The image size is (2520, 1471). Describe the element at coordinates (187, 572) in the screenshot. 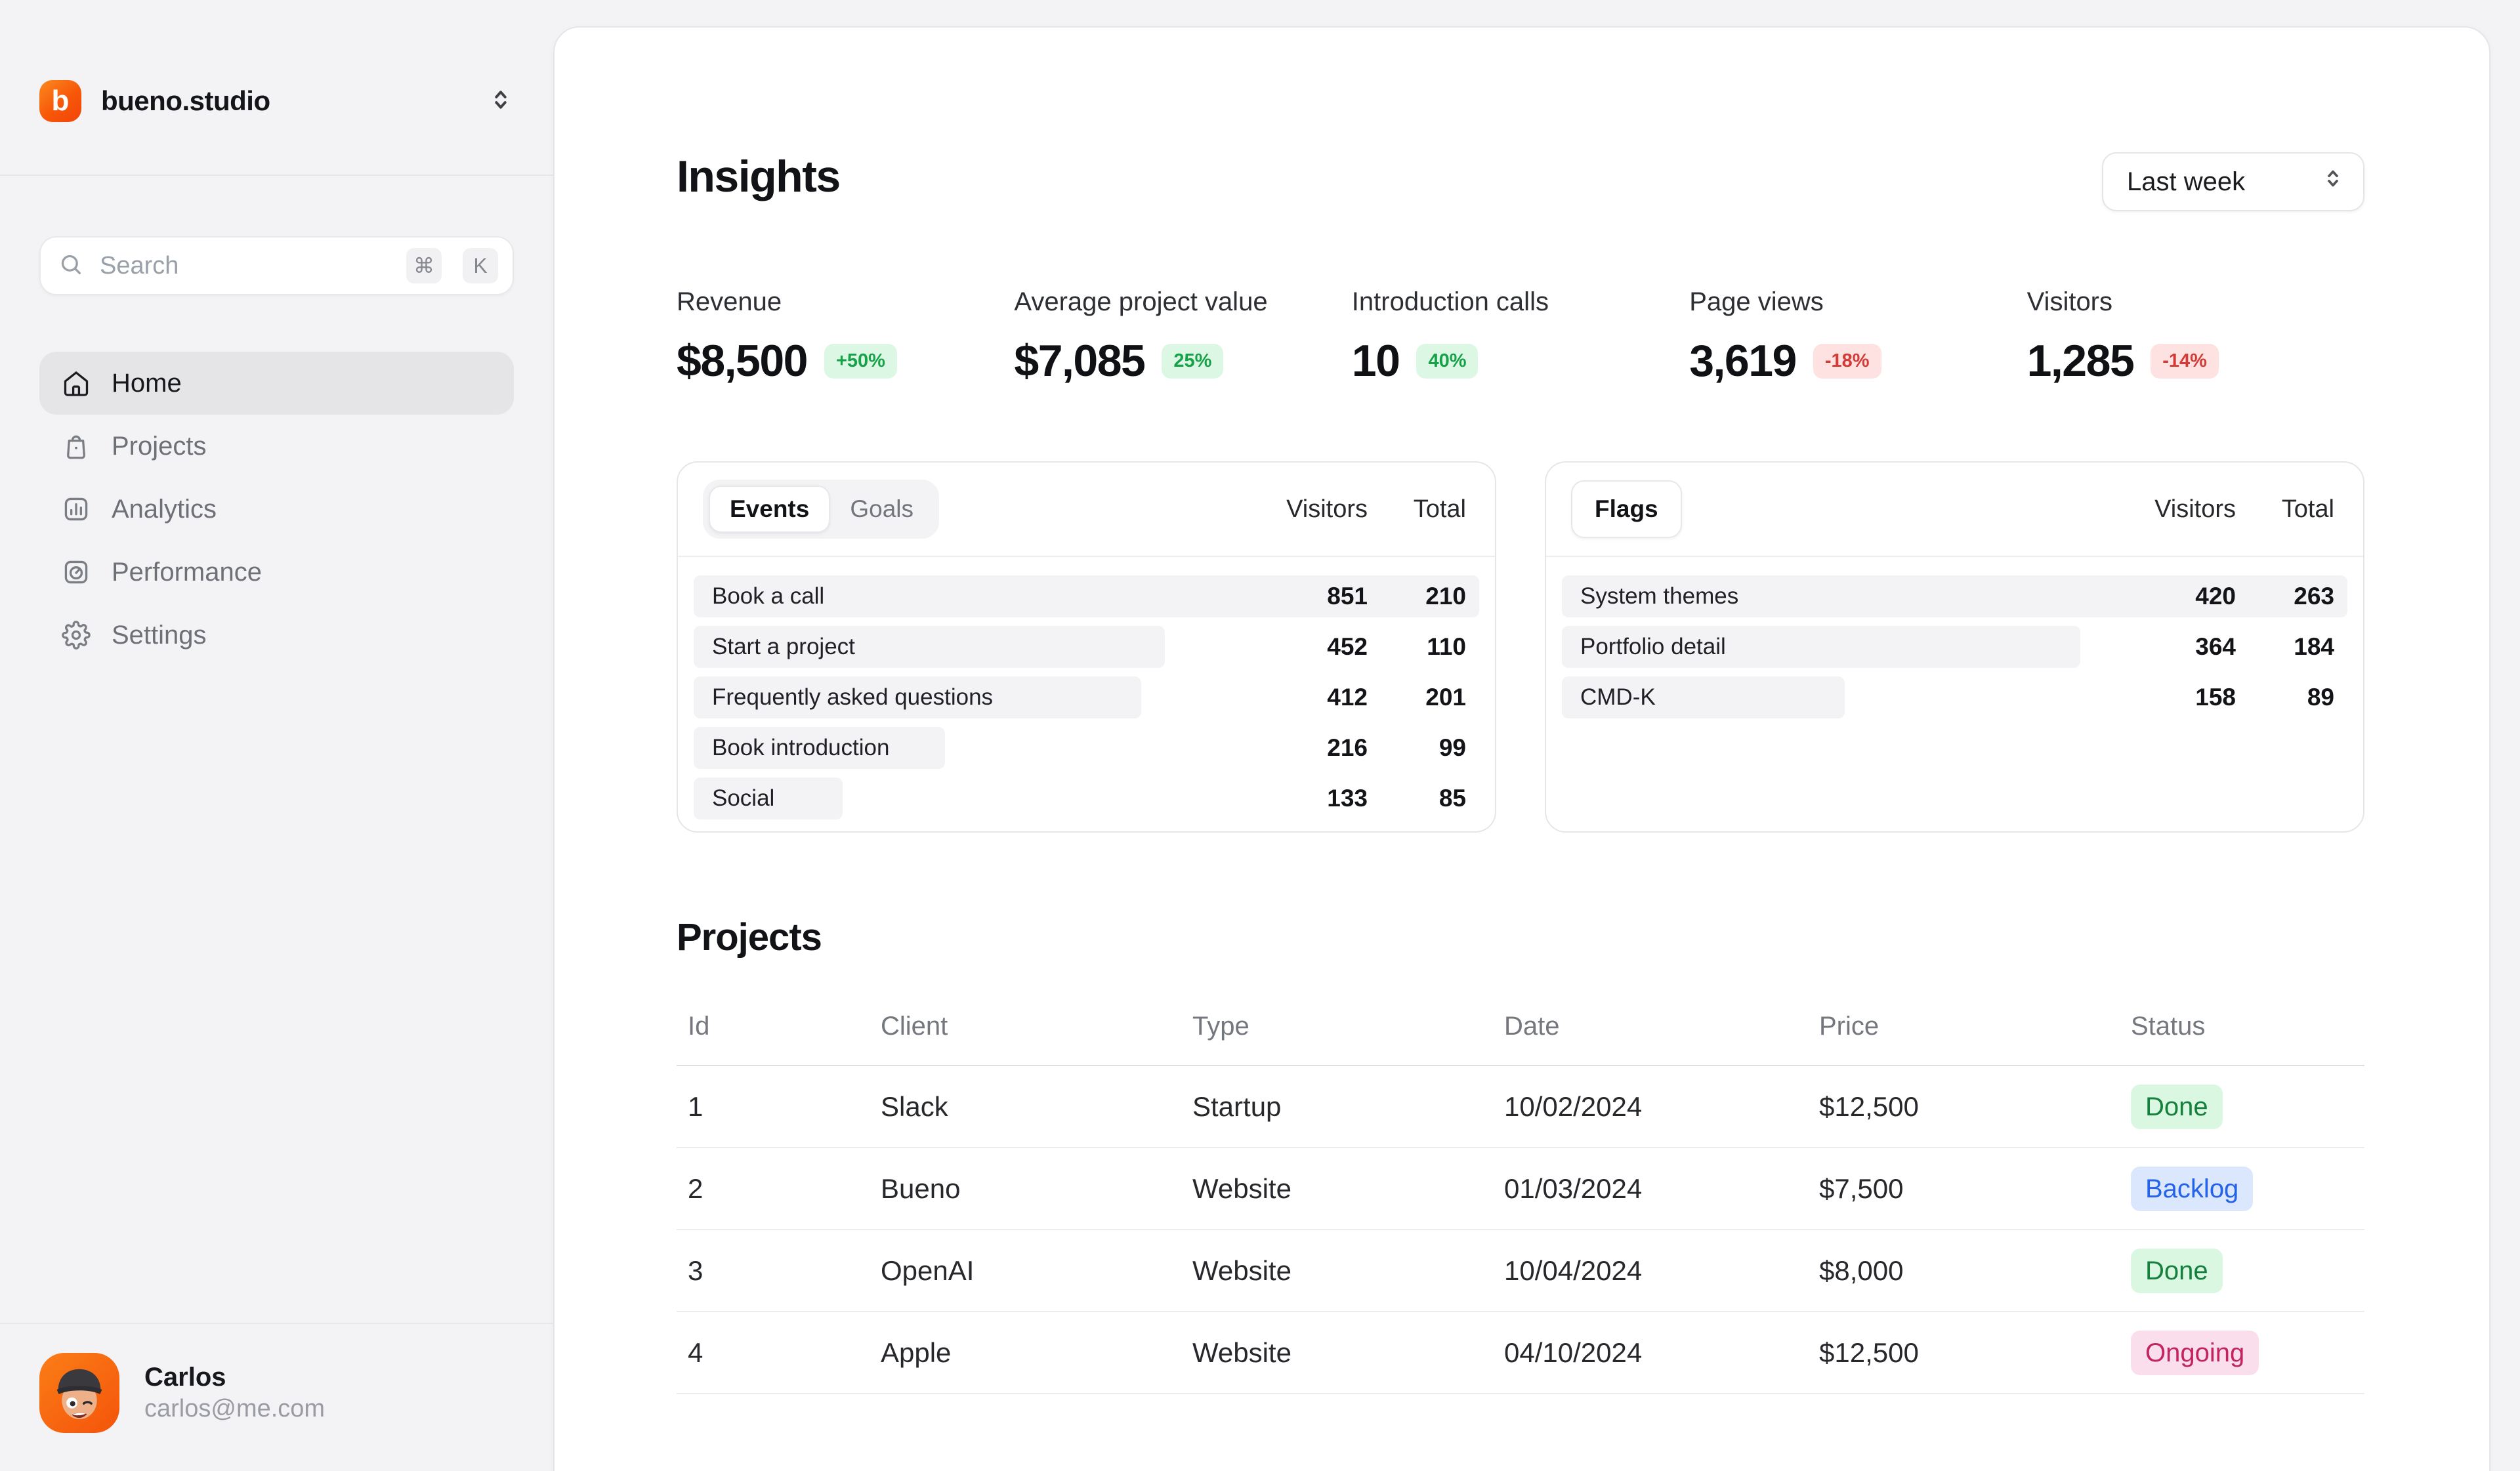

I see `nav-item-label: Performance` at that location.